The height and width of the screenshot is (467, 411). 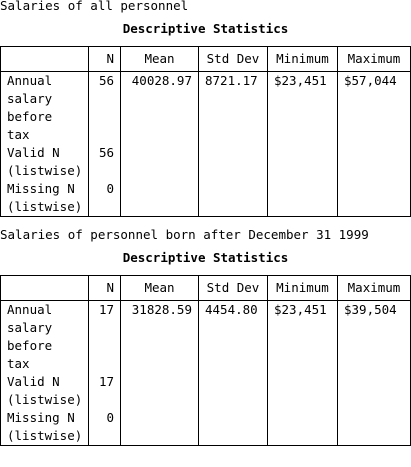 I want to click on cell-mean: 31828.59, so click(x=159, y=336).